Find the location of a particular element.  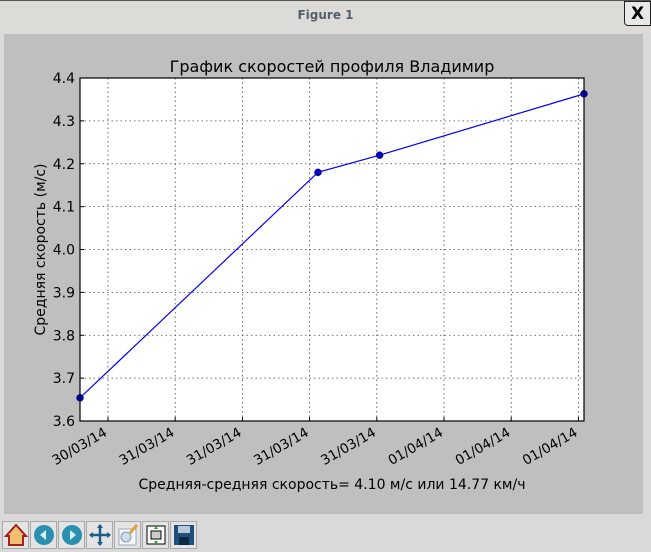

window-title: Figure 1 is located at coordinates (325, 15).